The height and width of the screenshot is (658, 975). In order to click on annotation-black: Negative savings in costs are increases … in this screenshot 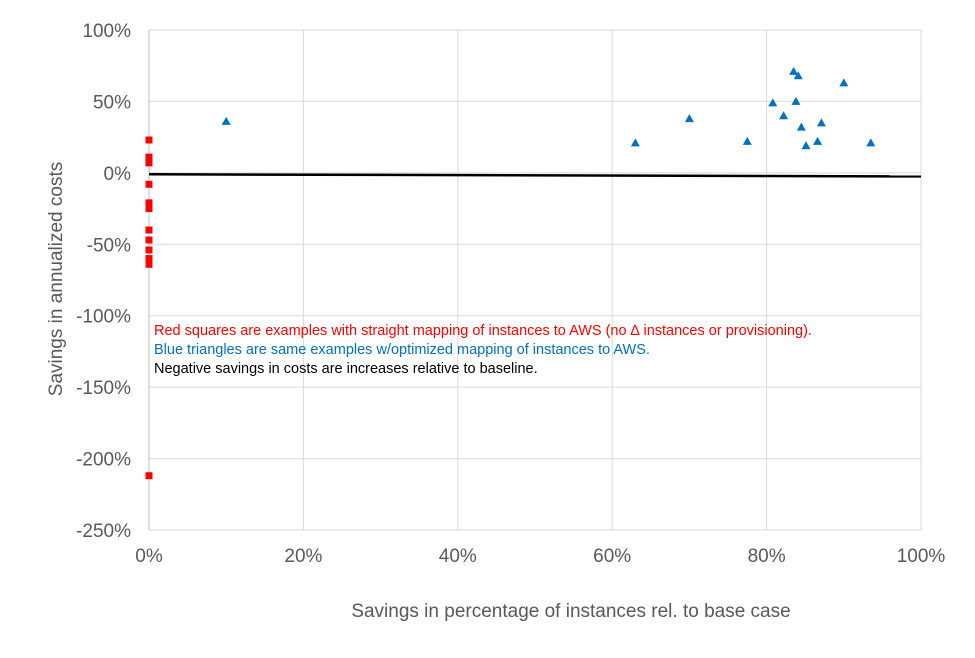, I will do `click(346, 369)`.